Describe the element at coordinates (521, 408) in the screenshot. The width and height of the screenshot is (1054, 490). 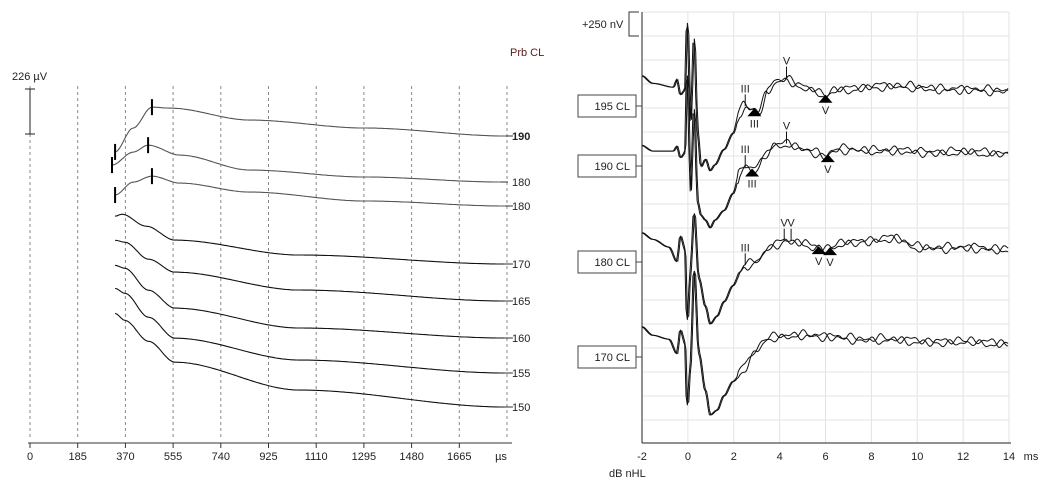
I see `trace-label: 150` at that location.